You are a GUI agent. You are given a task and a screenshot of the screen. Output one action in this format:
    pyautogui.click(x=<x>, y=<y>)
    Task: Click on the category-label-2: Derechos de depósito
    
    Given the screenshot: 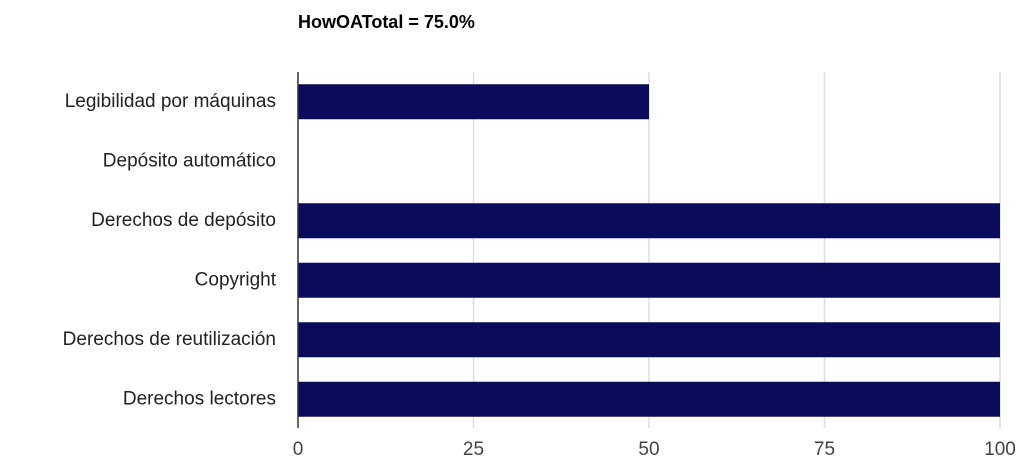 What is the action you would take?
    pyautogui.click(x=183, y=220)
    